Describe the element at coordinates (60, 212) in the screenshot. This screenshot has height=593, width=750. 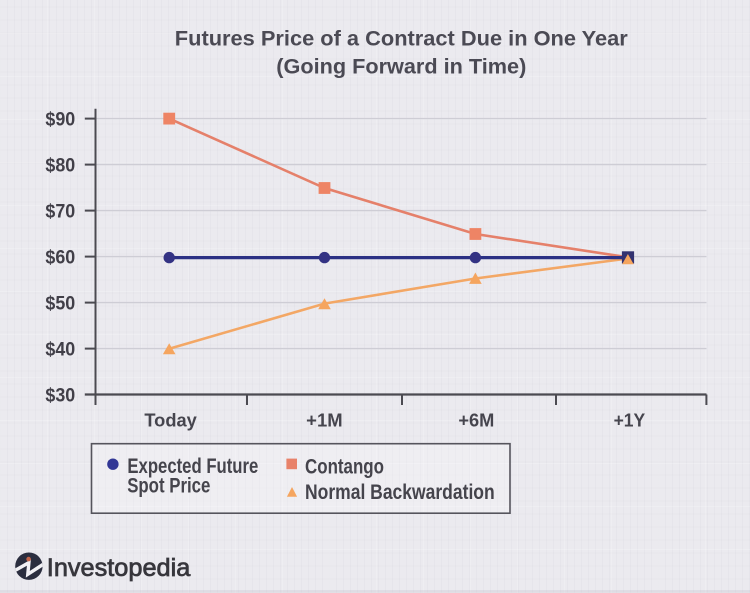
I see `svg-text: $70` at that location.